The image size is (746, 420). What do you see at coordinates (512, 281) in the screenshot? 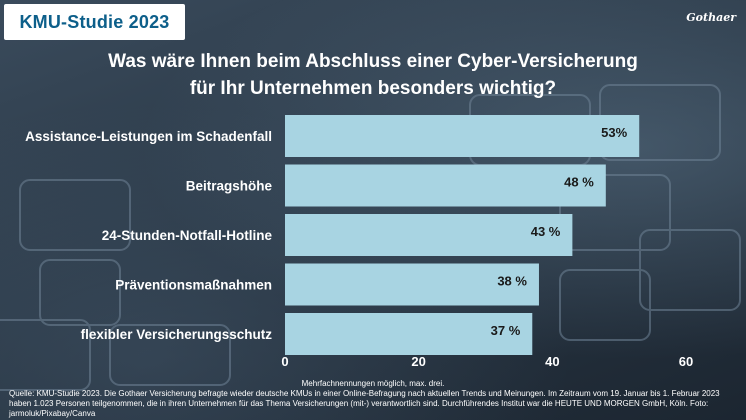
I see `value-label-3: 38 %` at bounding box center [512, 281].